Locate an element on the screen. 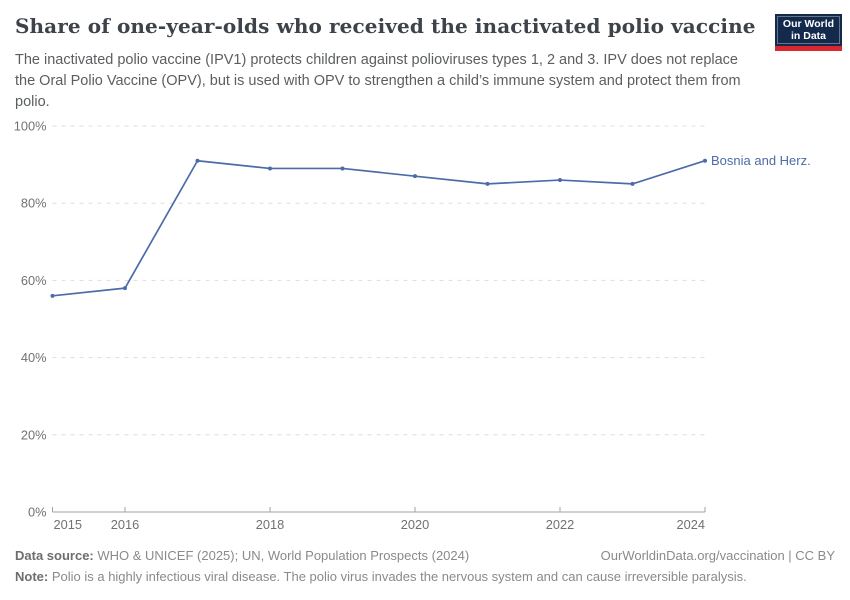  x-tick-label-2020: 2020 is located at coordinates (415, 524).